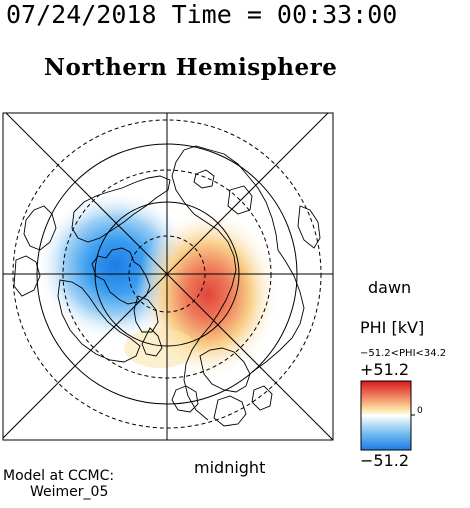 This screenshot has height=508, width=470. Describe the element at coordinates (392, 327) in the screenshot. I see `colorbar-title: PHI [kV]` at that location.